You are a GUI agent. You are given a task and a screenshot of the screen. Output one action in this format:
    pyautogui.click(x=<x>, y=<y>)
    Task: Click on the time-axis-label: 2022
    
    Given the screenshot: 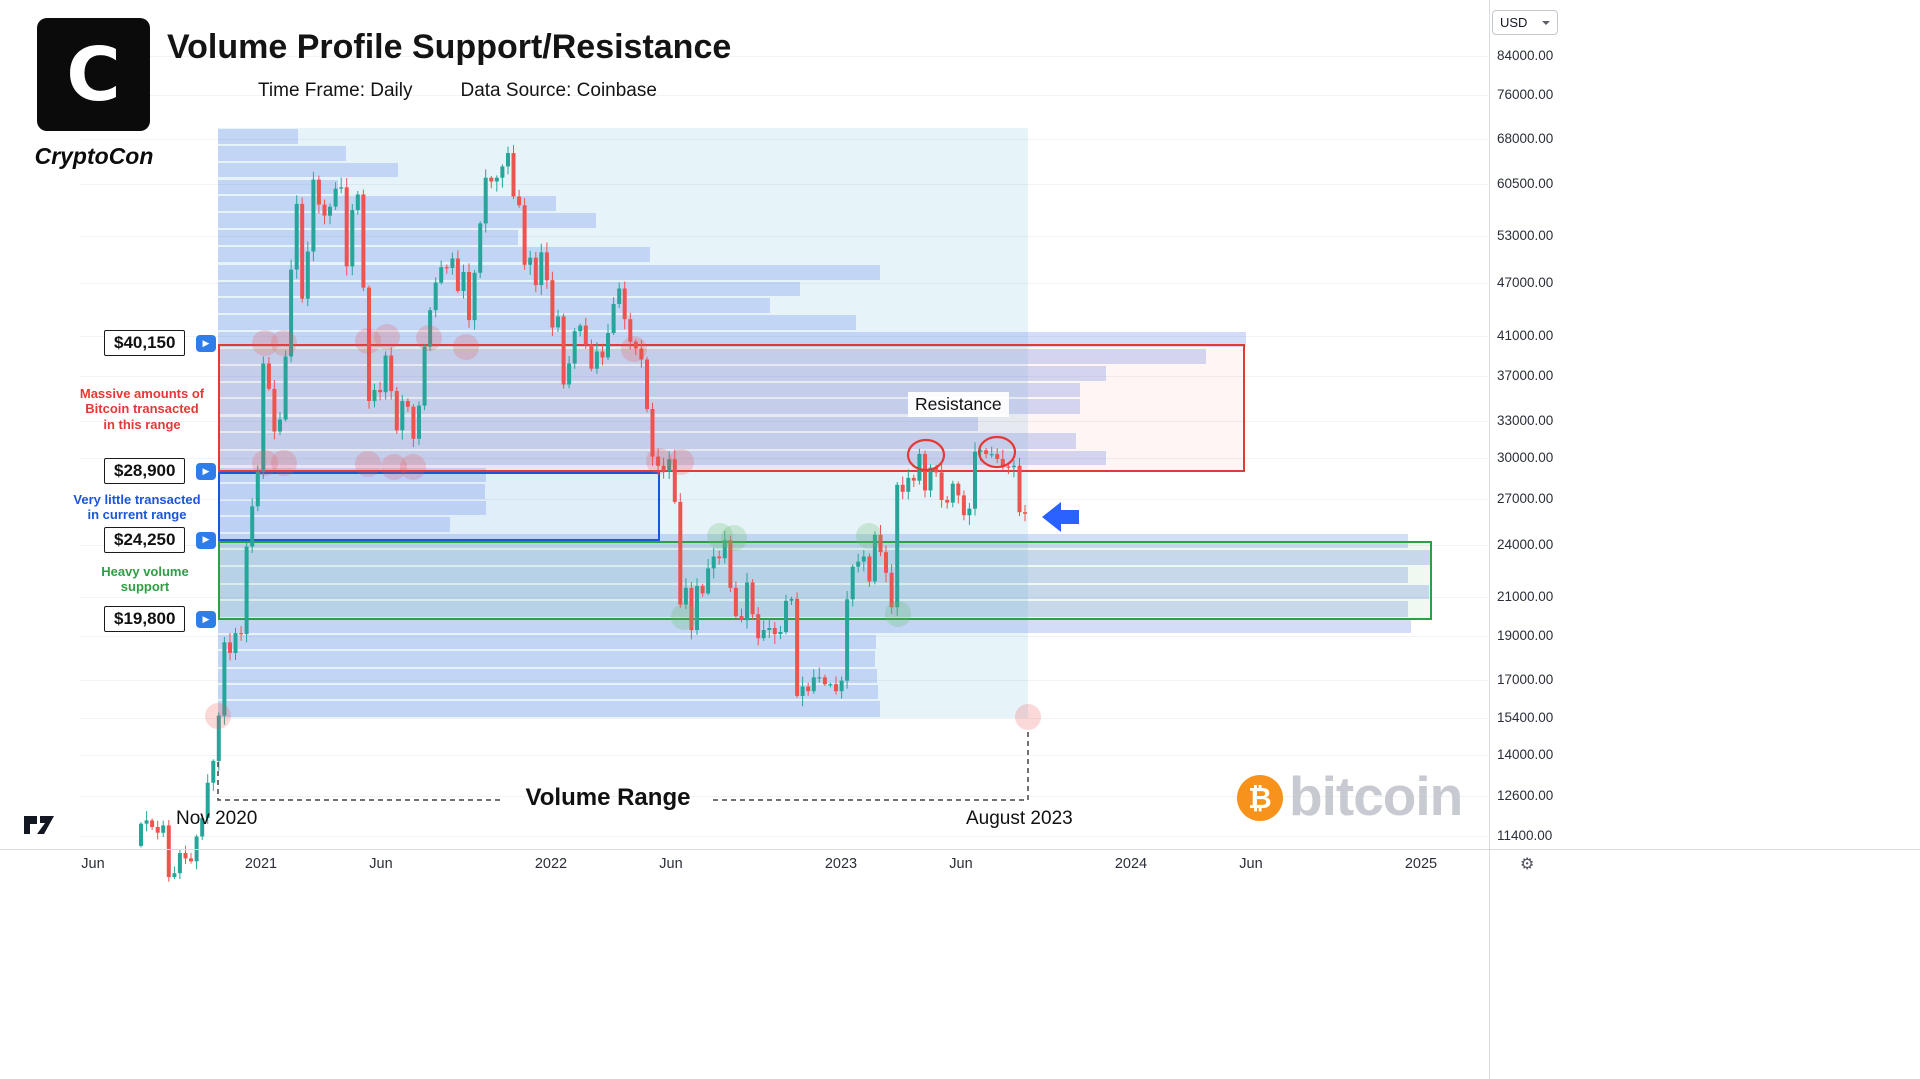 What is the action you would take?
    pyautogui.click(x=551, y=864)
    